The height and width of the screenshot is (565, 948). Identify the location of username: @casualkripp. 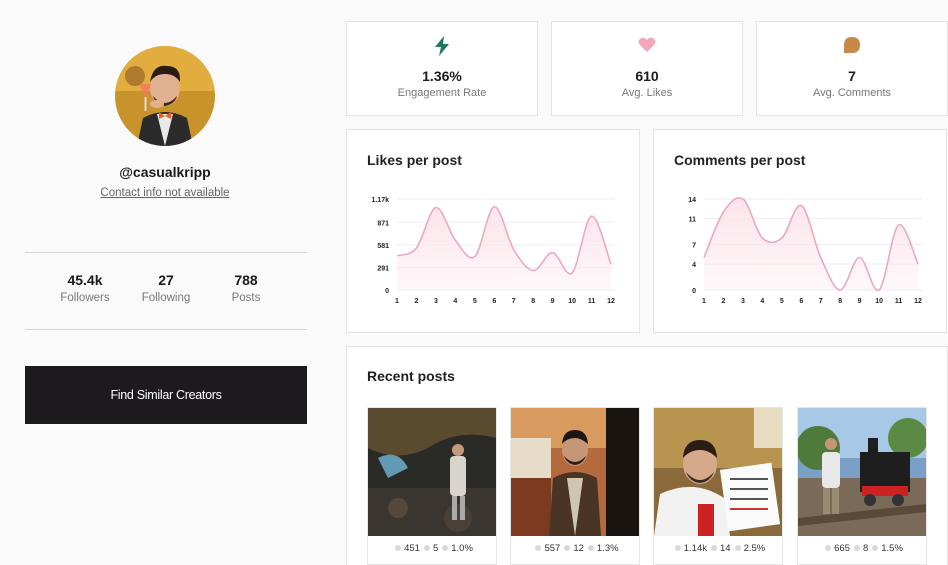
(165, 172).